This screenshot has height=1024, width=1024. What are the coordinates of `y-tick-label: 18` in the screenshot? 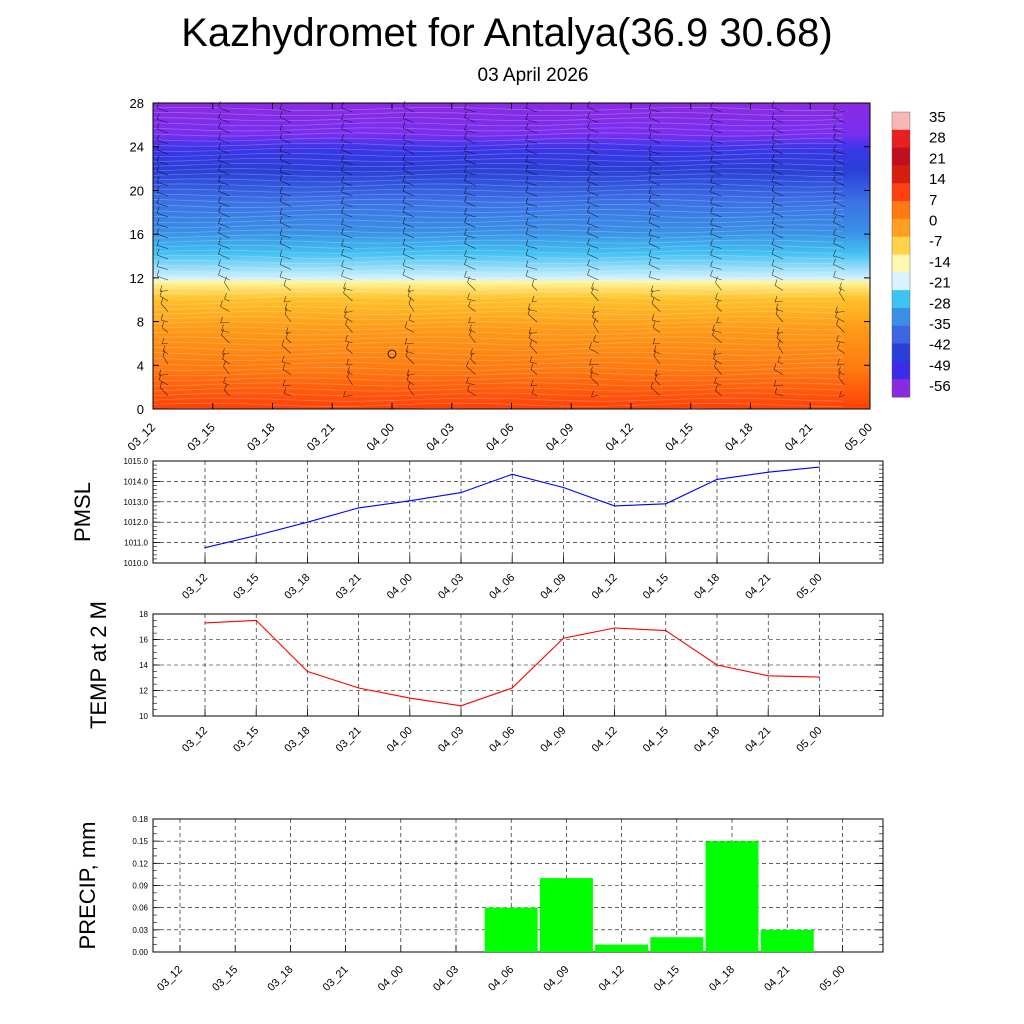 It's located at (143, 614).